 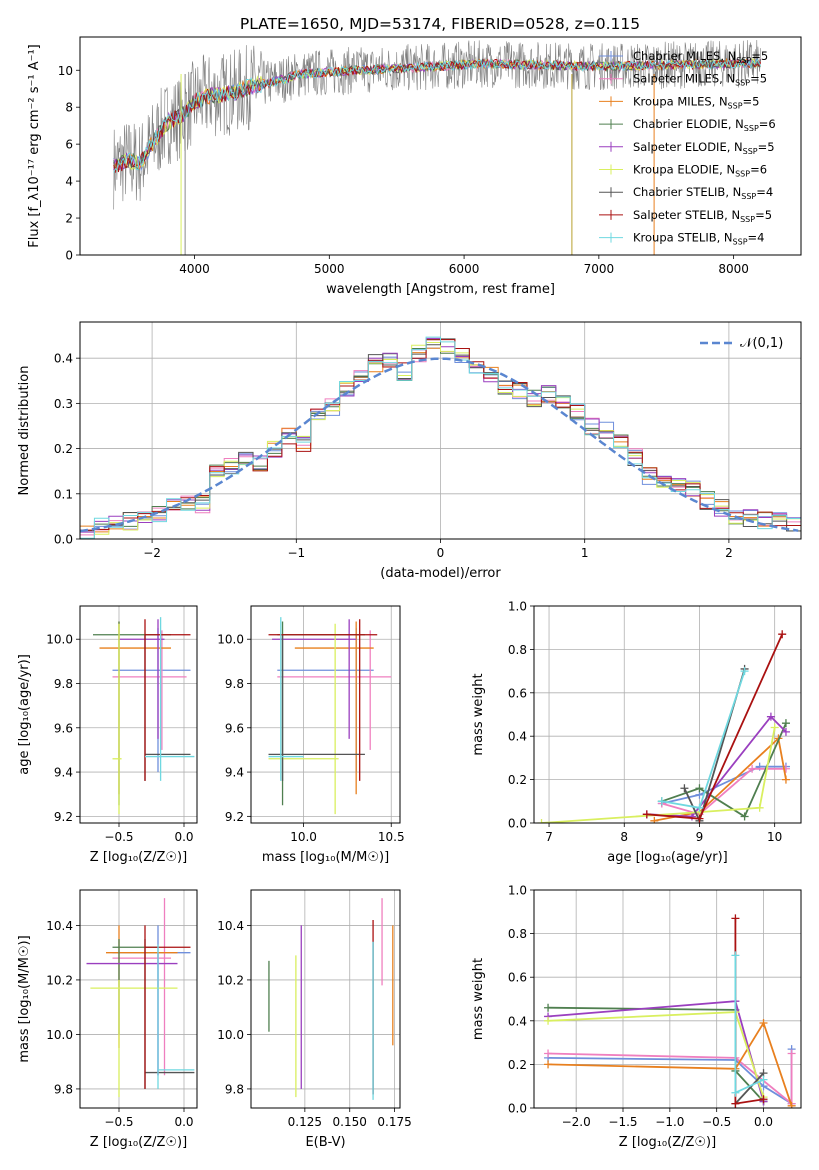 What do you see at coordinates (63, 404) in the screenshot?
I see `y-tick-label: 0.3` at bounding box center [63, 404].